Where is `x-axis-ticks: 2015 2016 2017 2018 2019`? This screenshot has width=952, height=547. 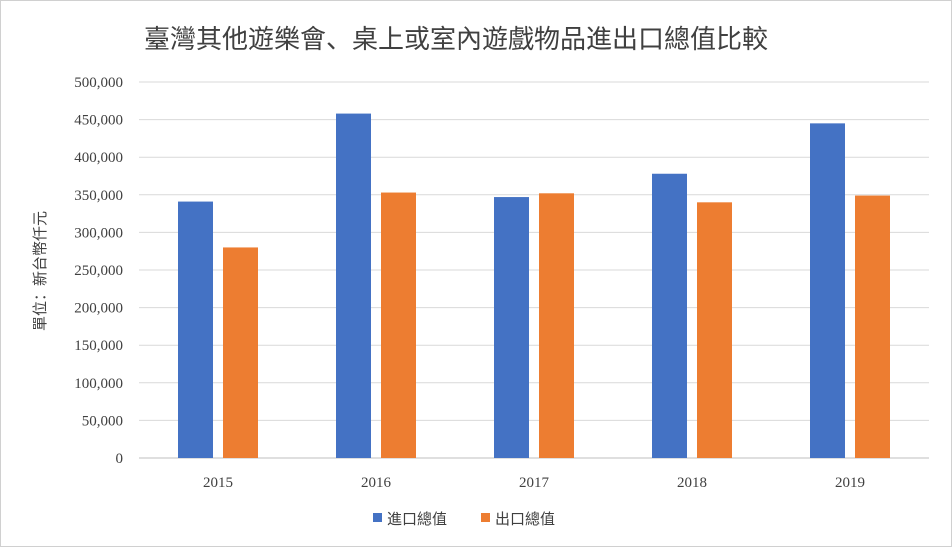
x-axis-ticks: 2015 2016 2017 2018 2019 is located at coordinates (534, 483).